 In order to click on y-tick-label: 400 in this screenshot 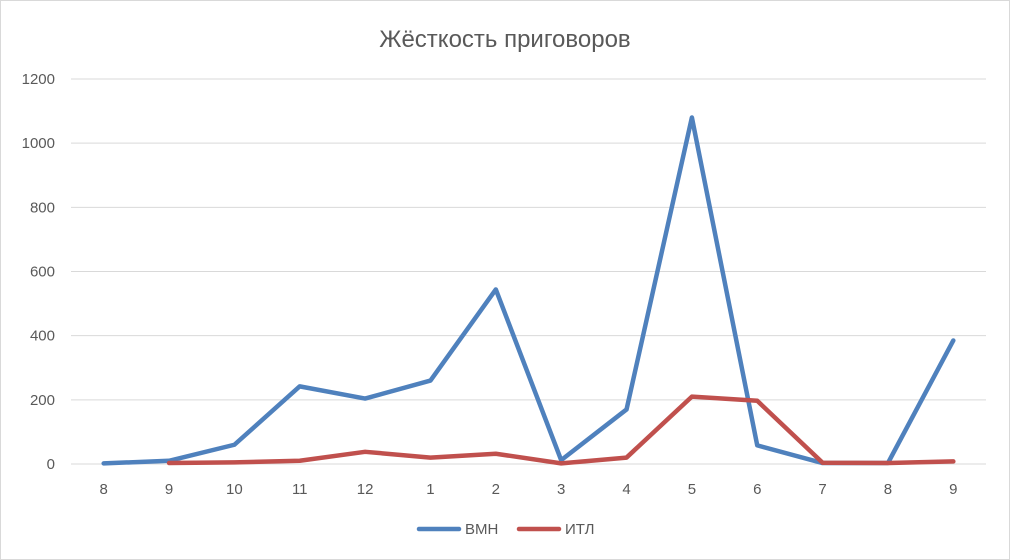, I will do `click(42, 336)`.